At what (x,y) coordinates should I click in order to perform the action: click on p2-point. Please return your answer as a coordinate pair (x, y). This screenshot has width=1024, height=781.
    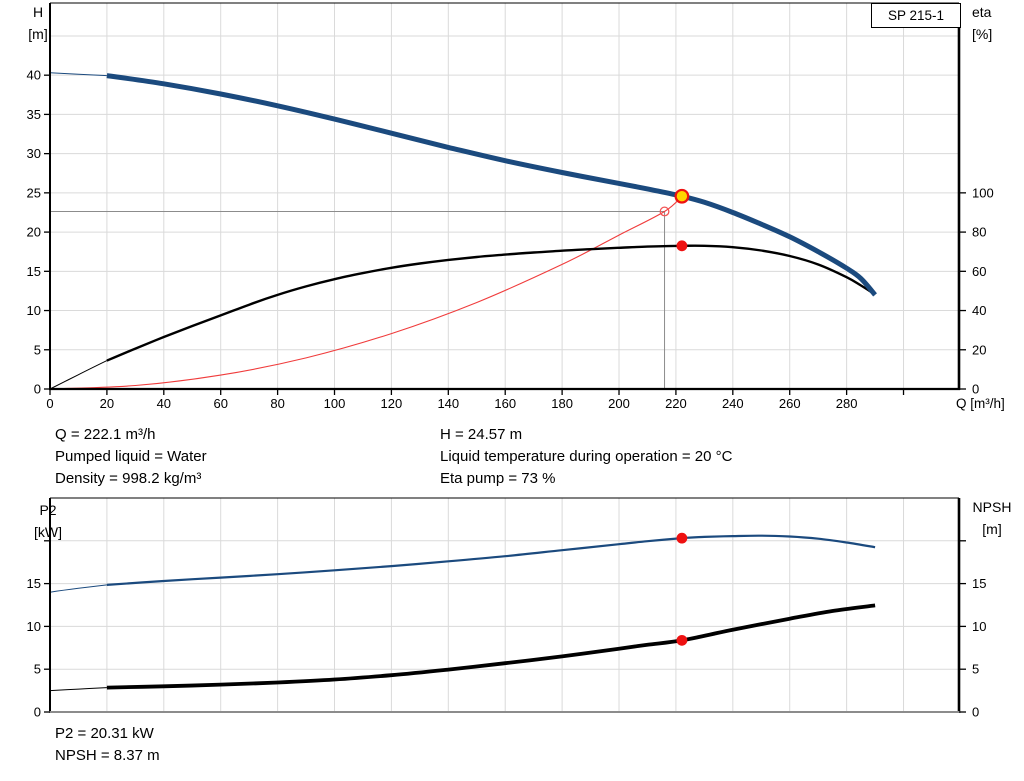
    Looking at the image, I should click on (682, 538).